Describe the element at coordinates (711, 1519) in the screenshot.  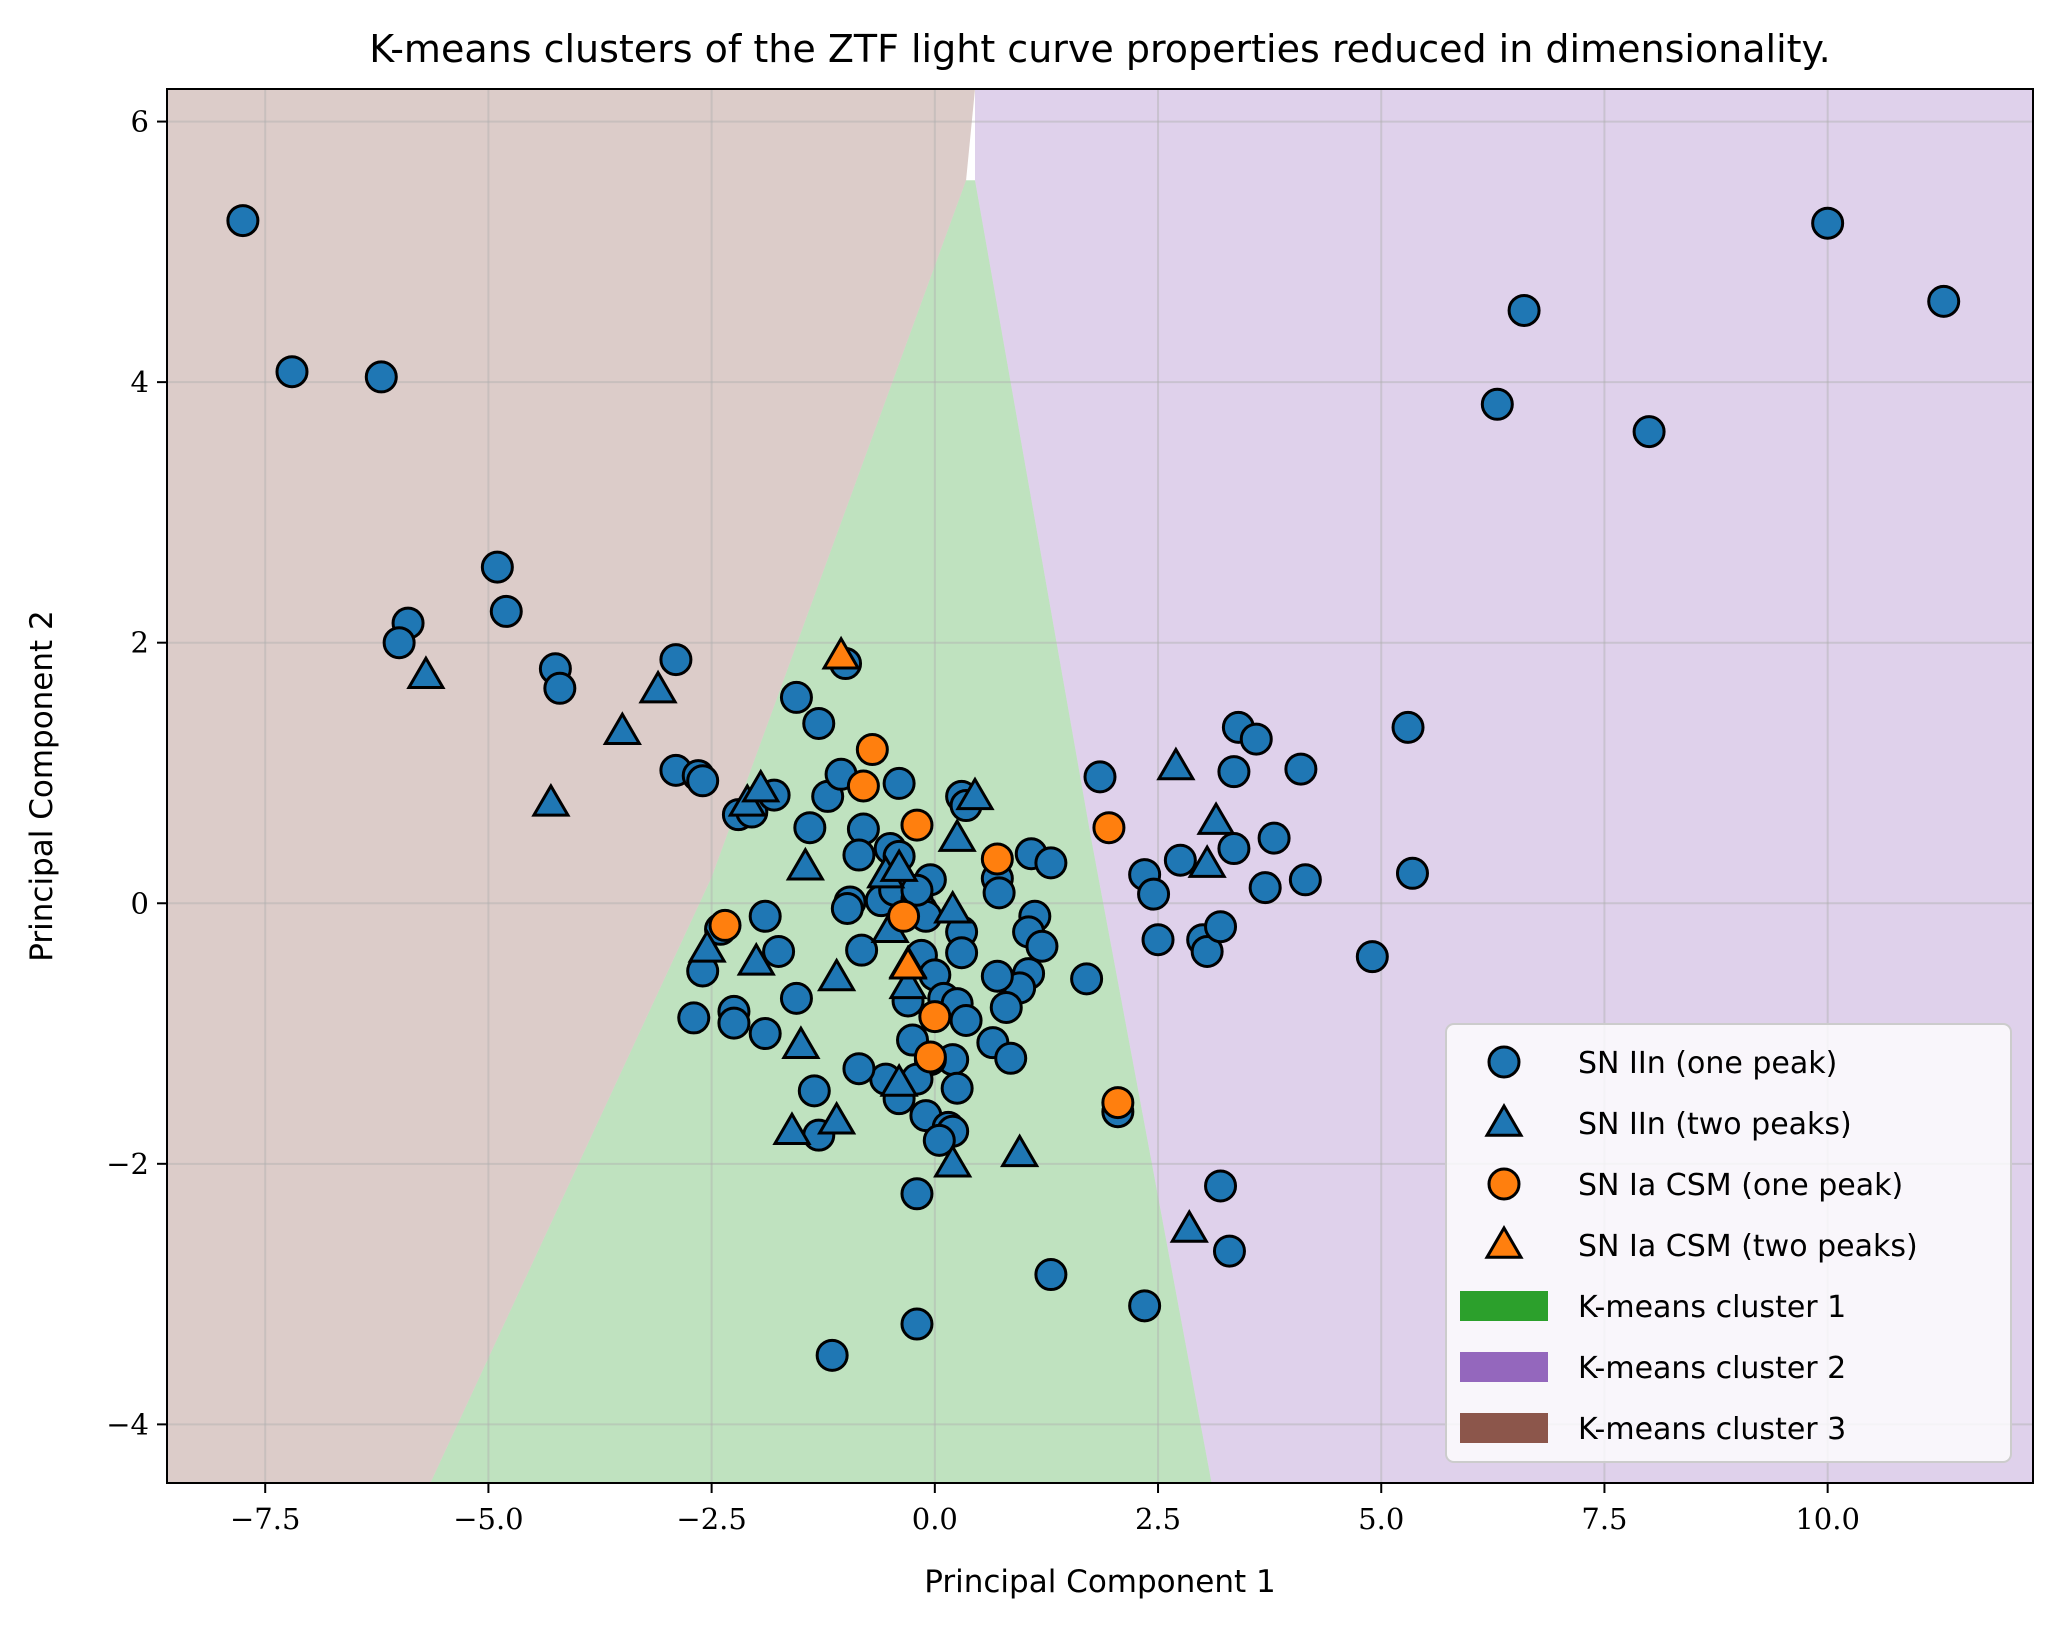
I see `x-tick-label: −2.5` at that location.